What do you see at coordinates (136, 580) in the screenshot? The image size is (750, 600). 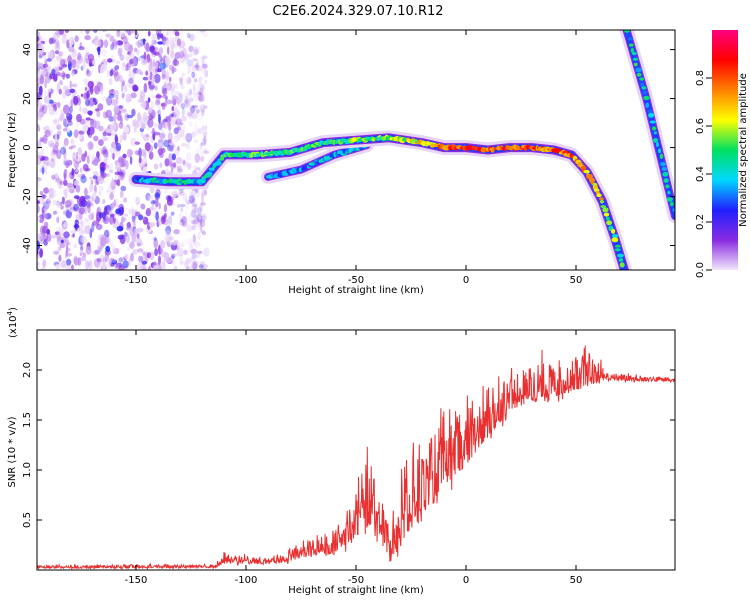 I see `x-tick-label: -150` at bounding box center [136, 580].